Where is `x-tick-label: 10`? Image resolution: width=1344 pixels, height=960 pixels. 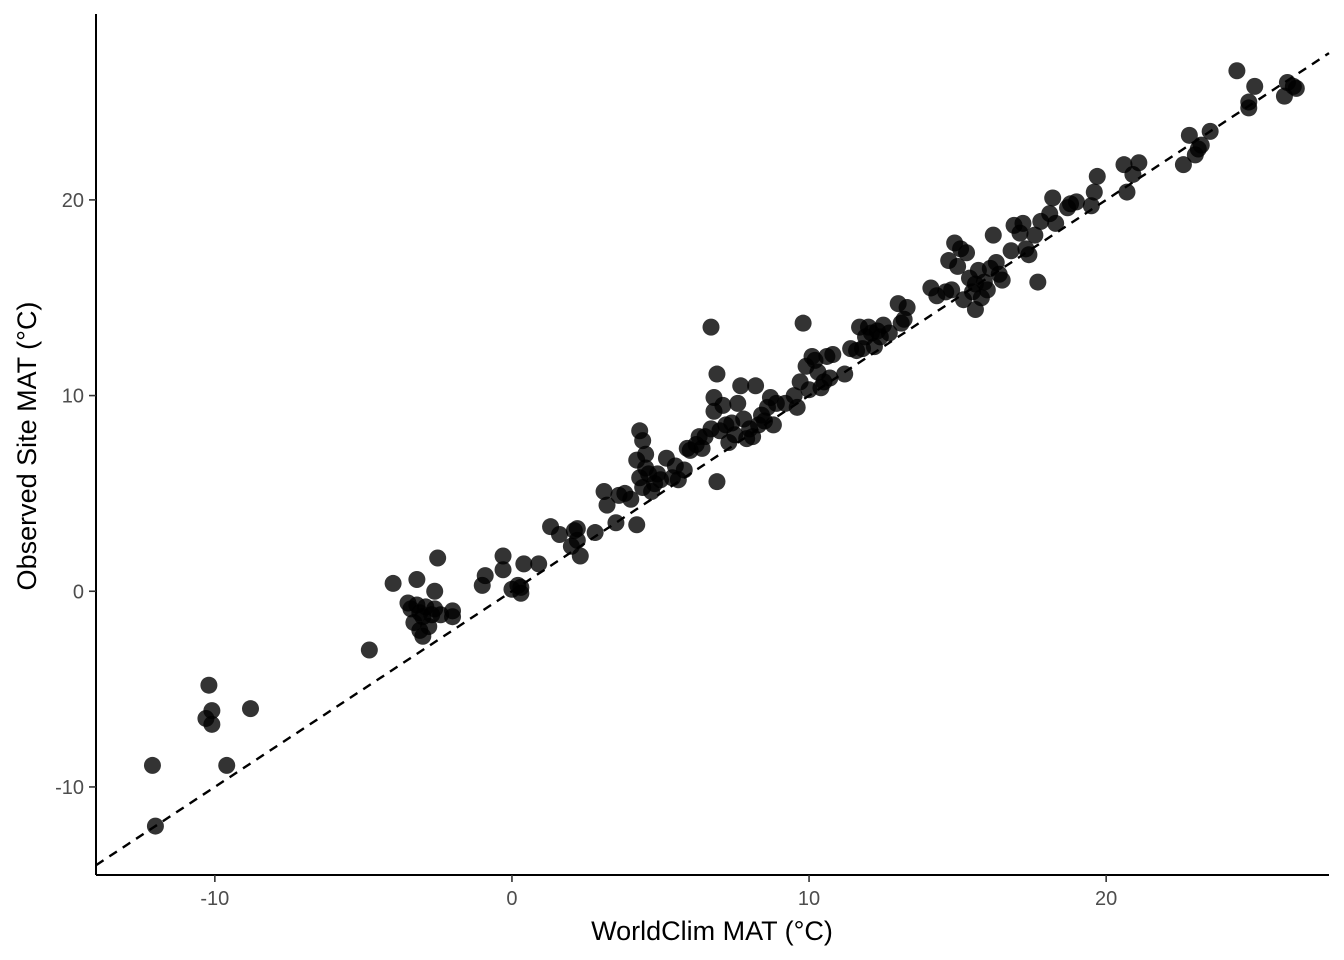 x-tick-label: 10 is located at coordinates (809, 899).